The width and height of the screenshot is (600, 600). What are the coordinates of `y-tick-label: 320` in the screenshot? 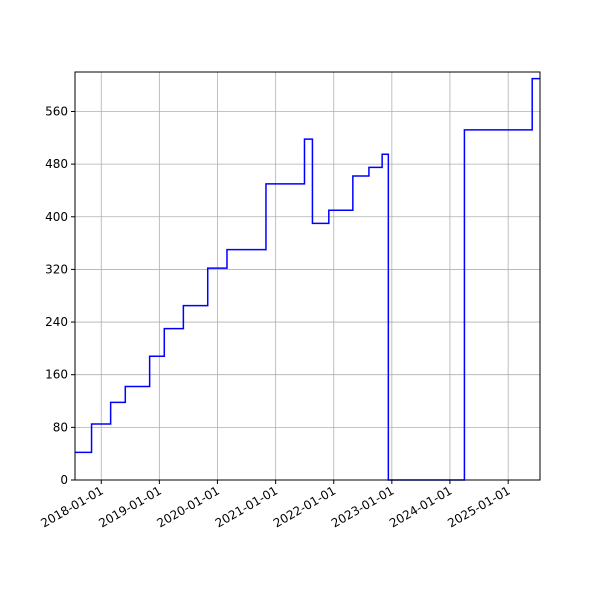 It's located at (56, 269).